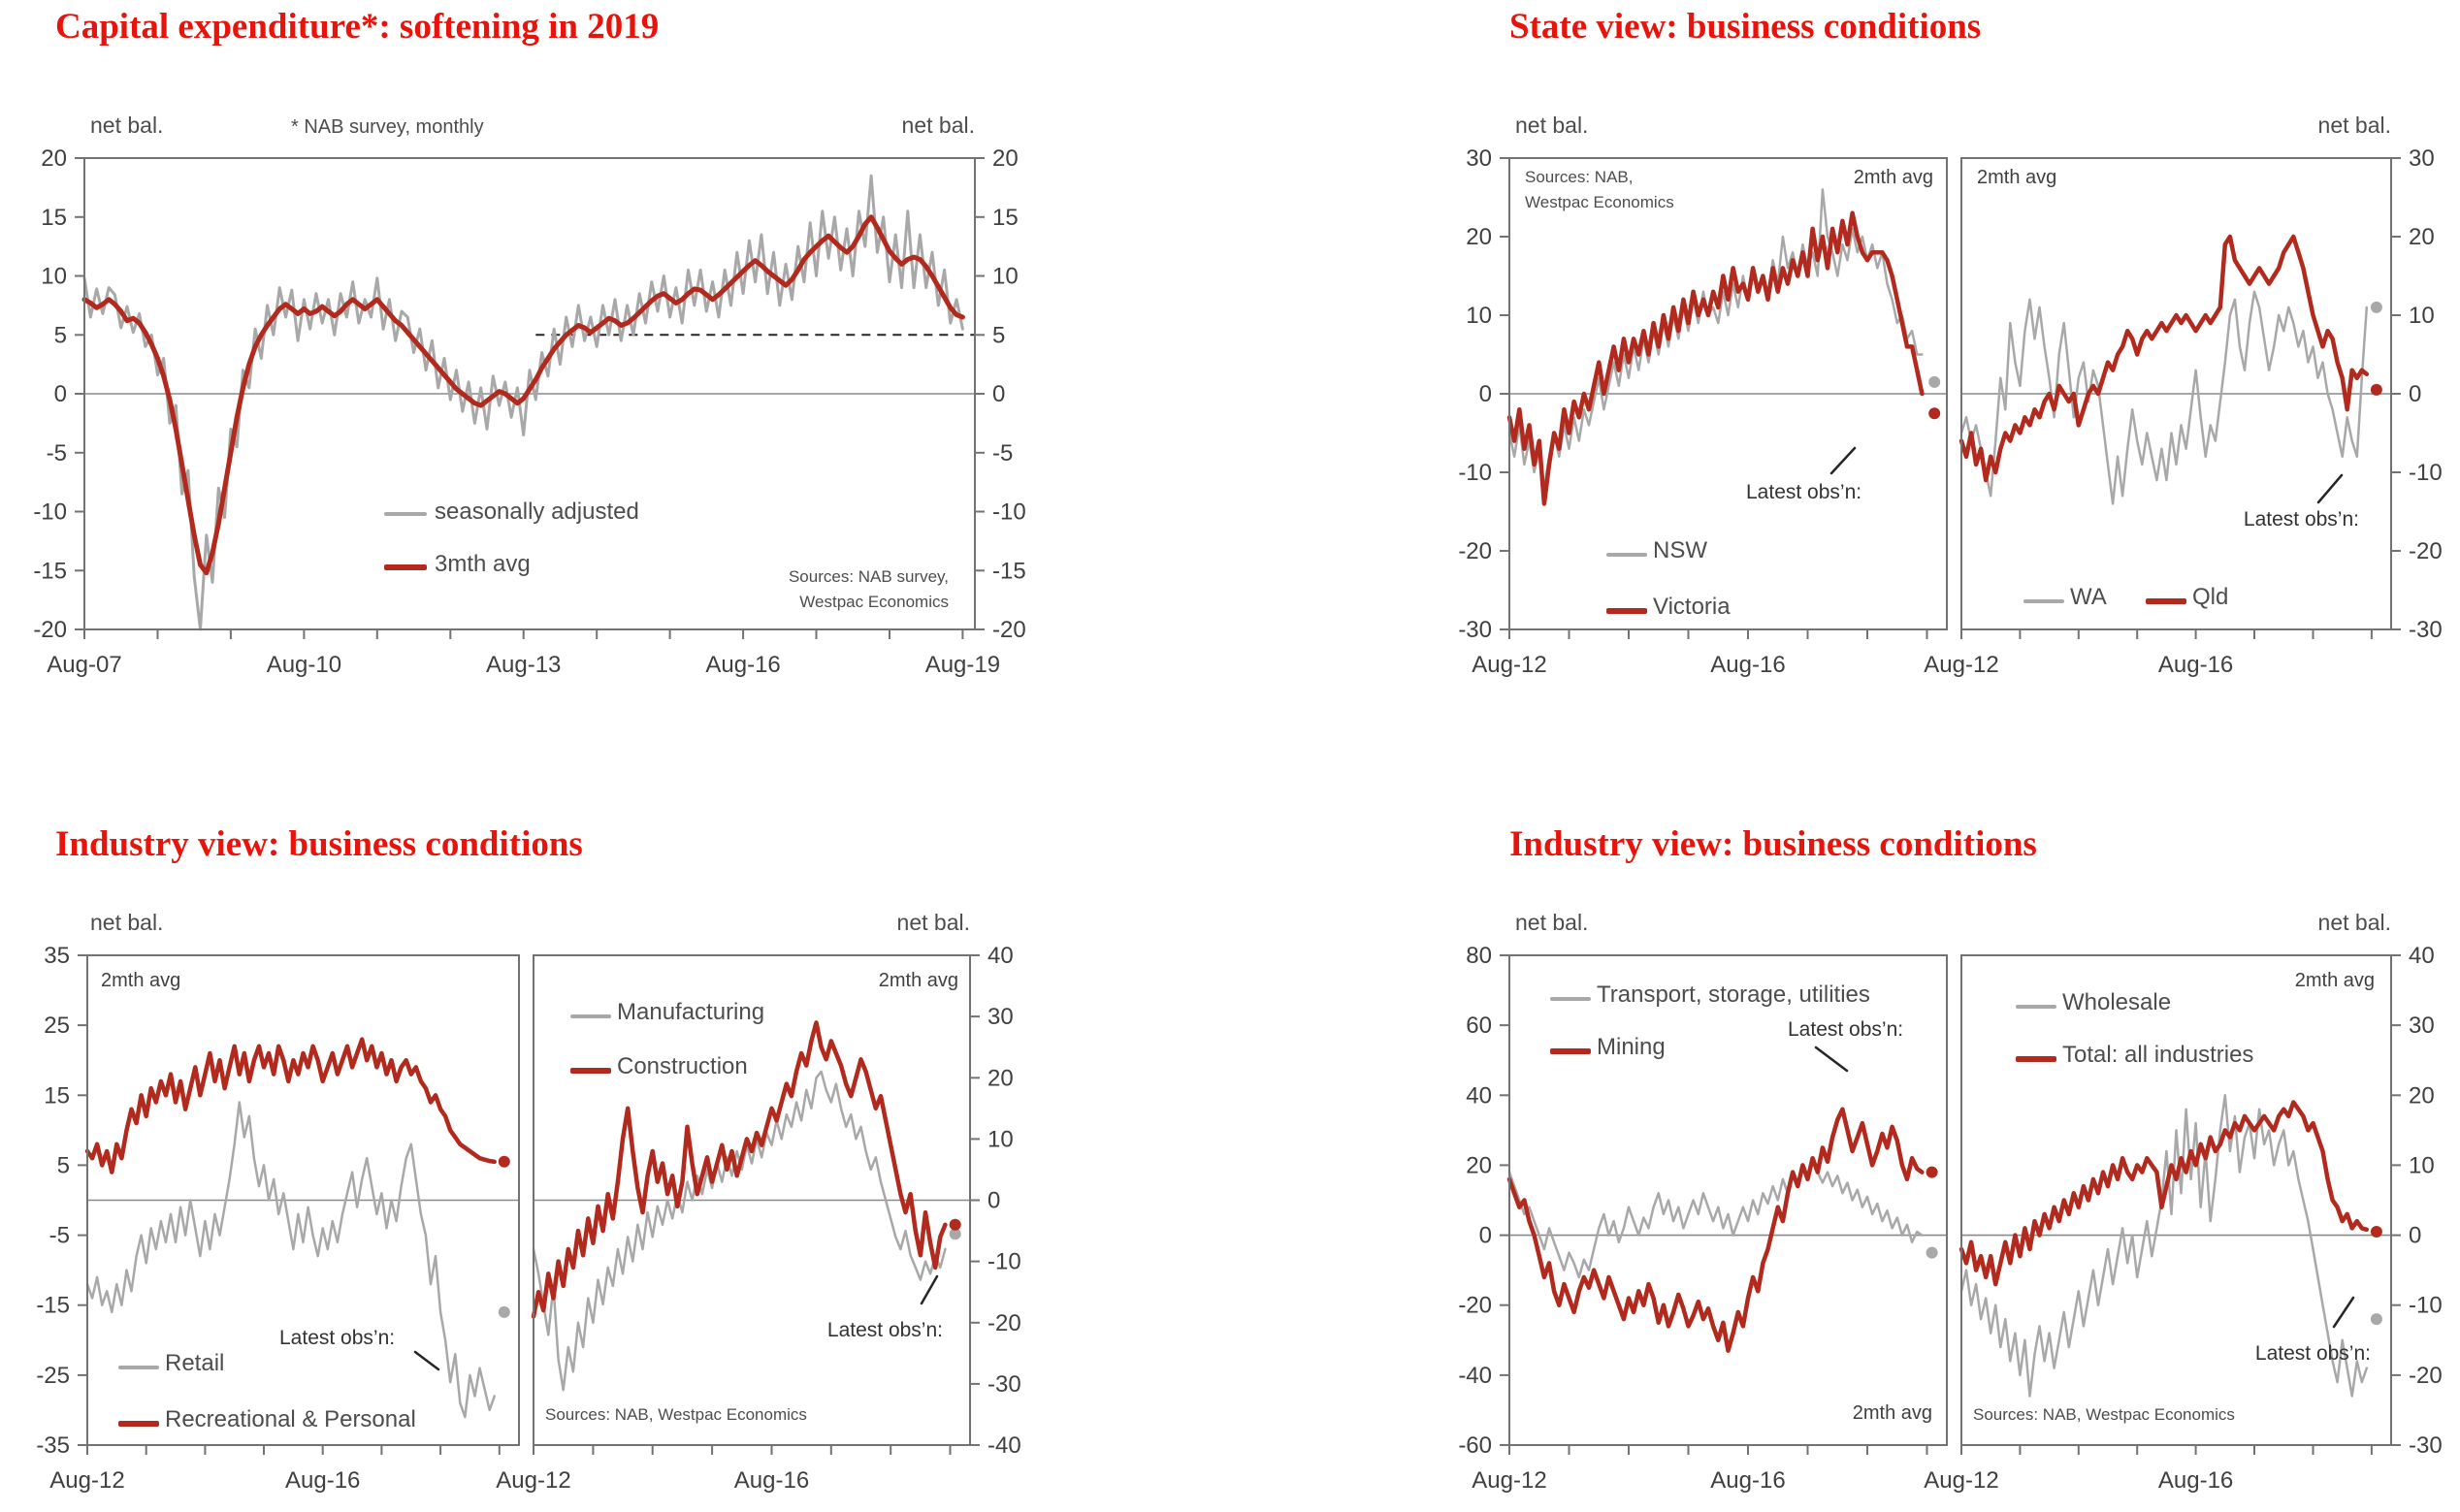 The image size is (2460, 1512). Describe the element at coordinates (1631, 1047) in the screenshot. I see `legend-label-mining: Mining` at that location.